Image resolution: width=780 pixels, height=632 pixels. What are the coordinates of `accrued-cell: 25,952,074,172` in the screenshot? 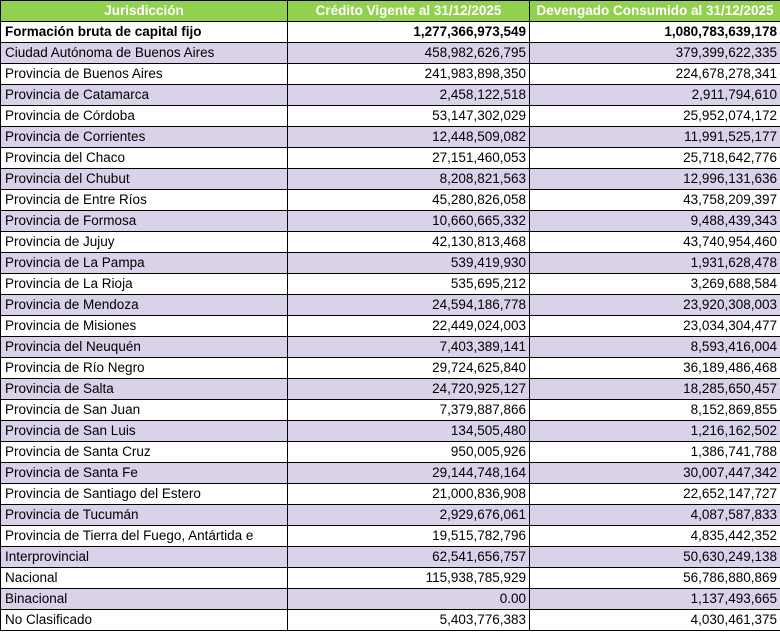 It's located at (654, 116).